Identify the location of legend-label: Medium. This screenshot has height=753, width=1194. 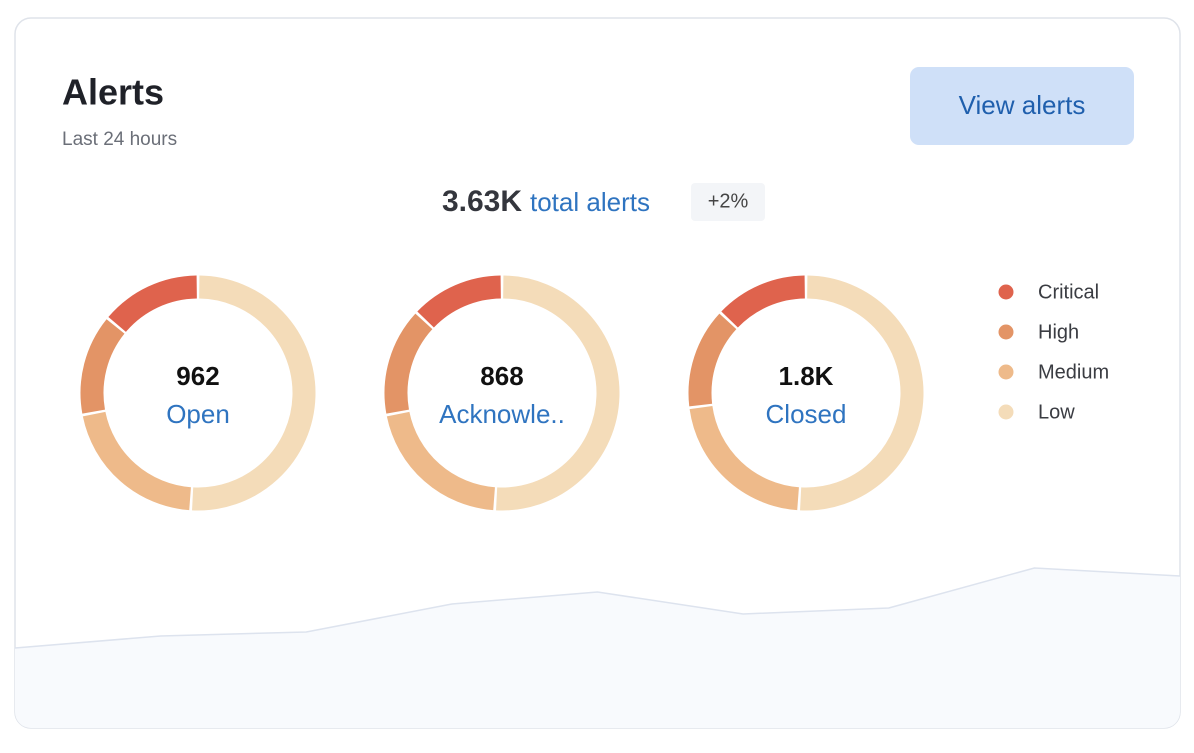
(1073, 372).